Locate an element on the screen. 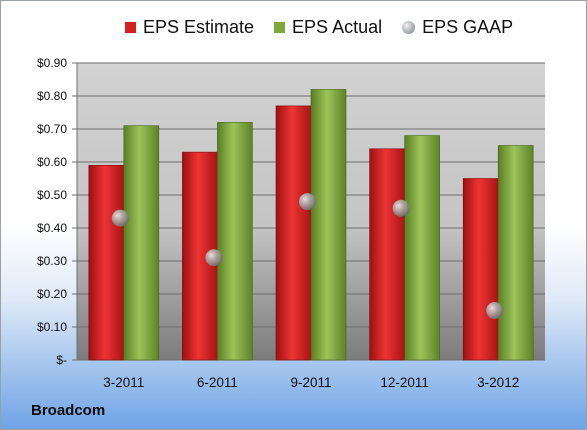  legend-item-actual: EPS Actual is located at coordinates (328, 27).